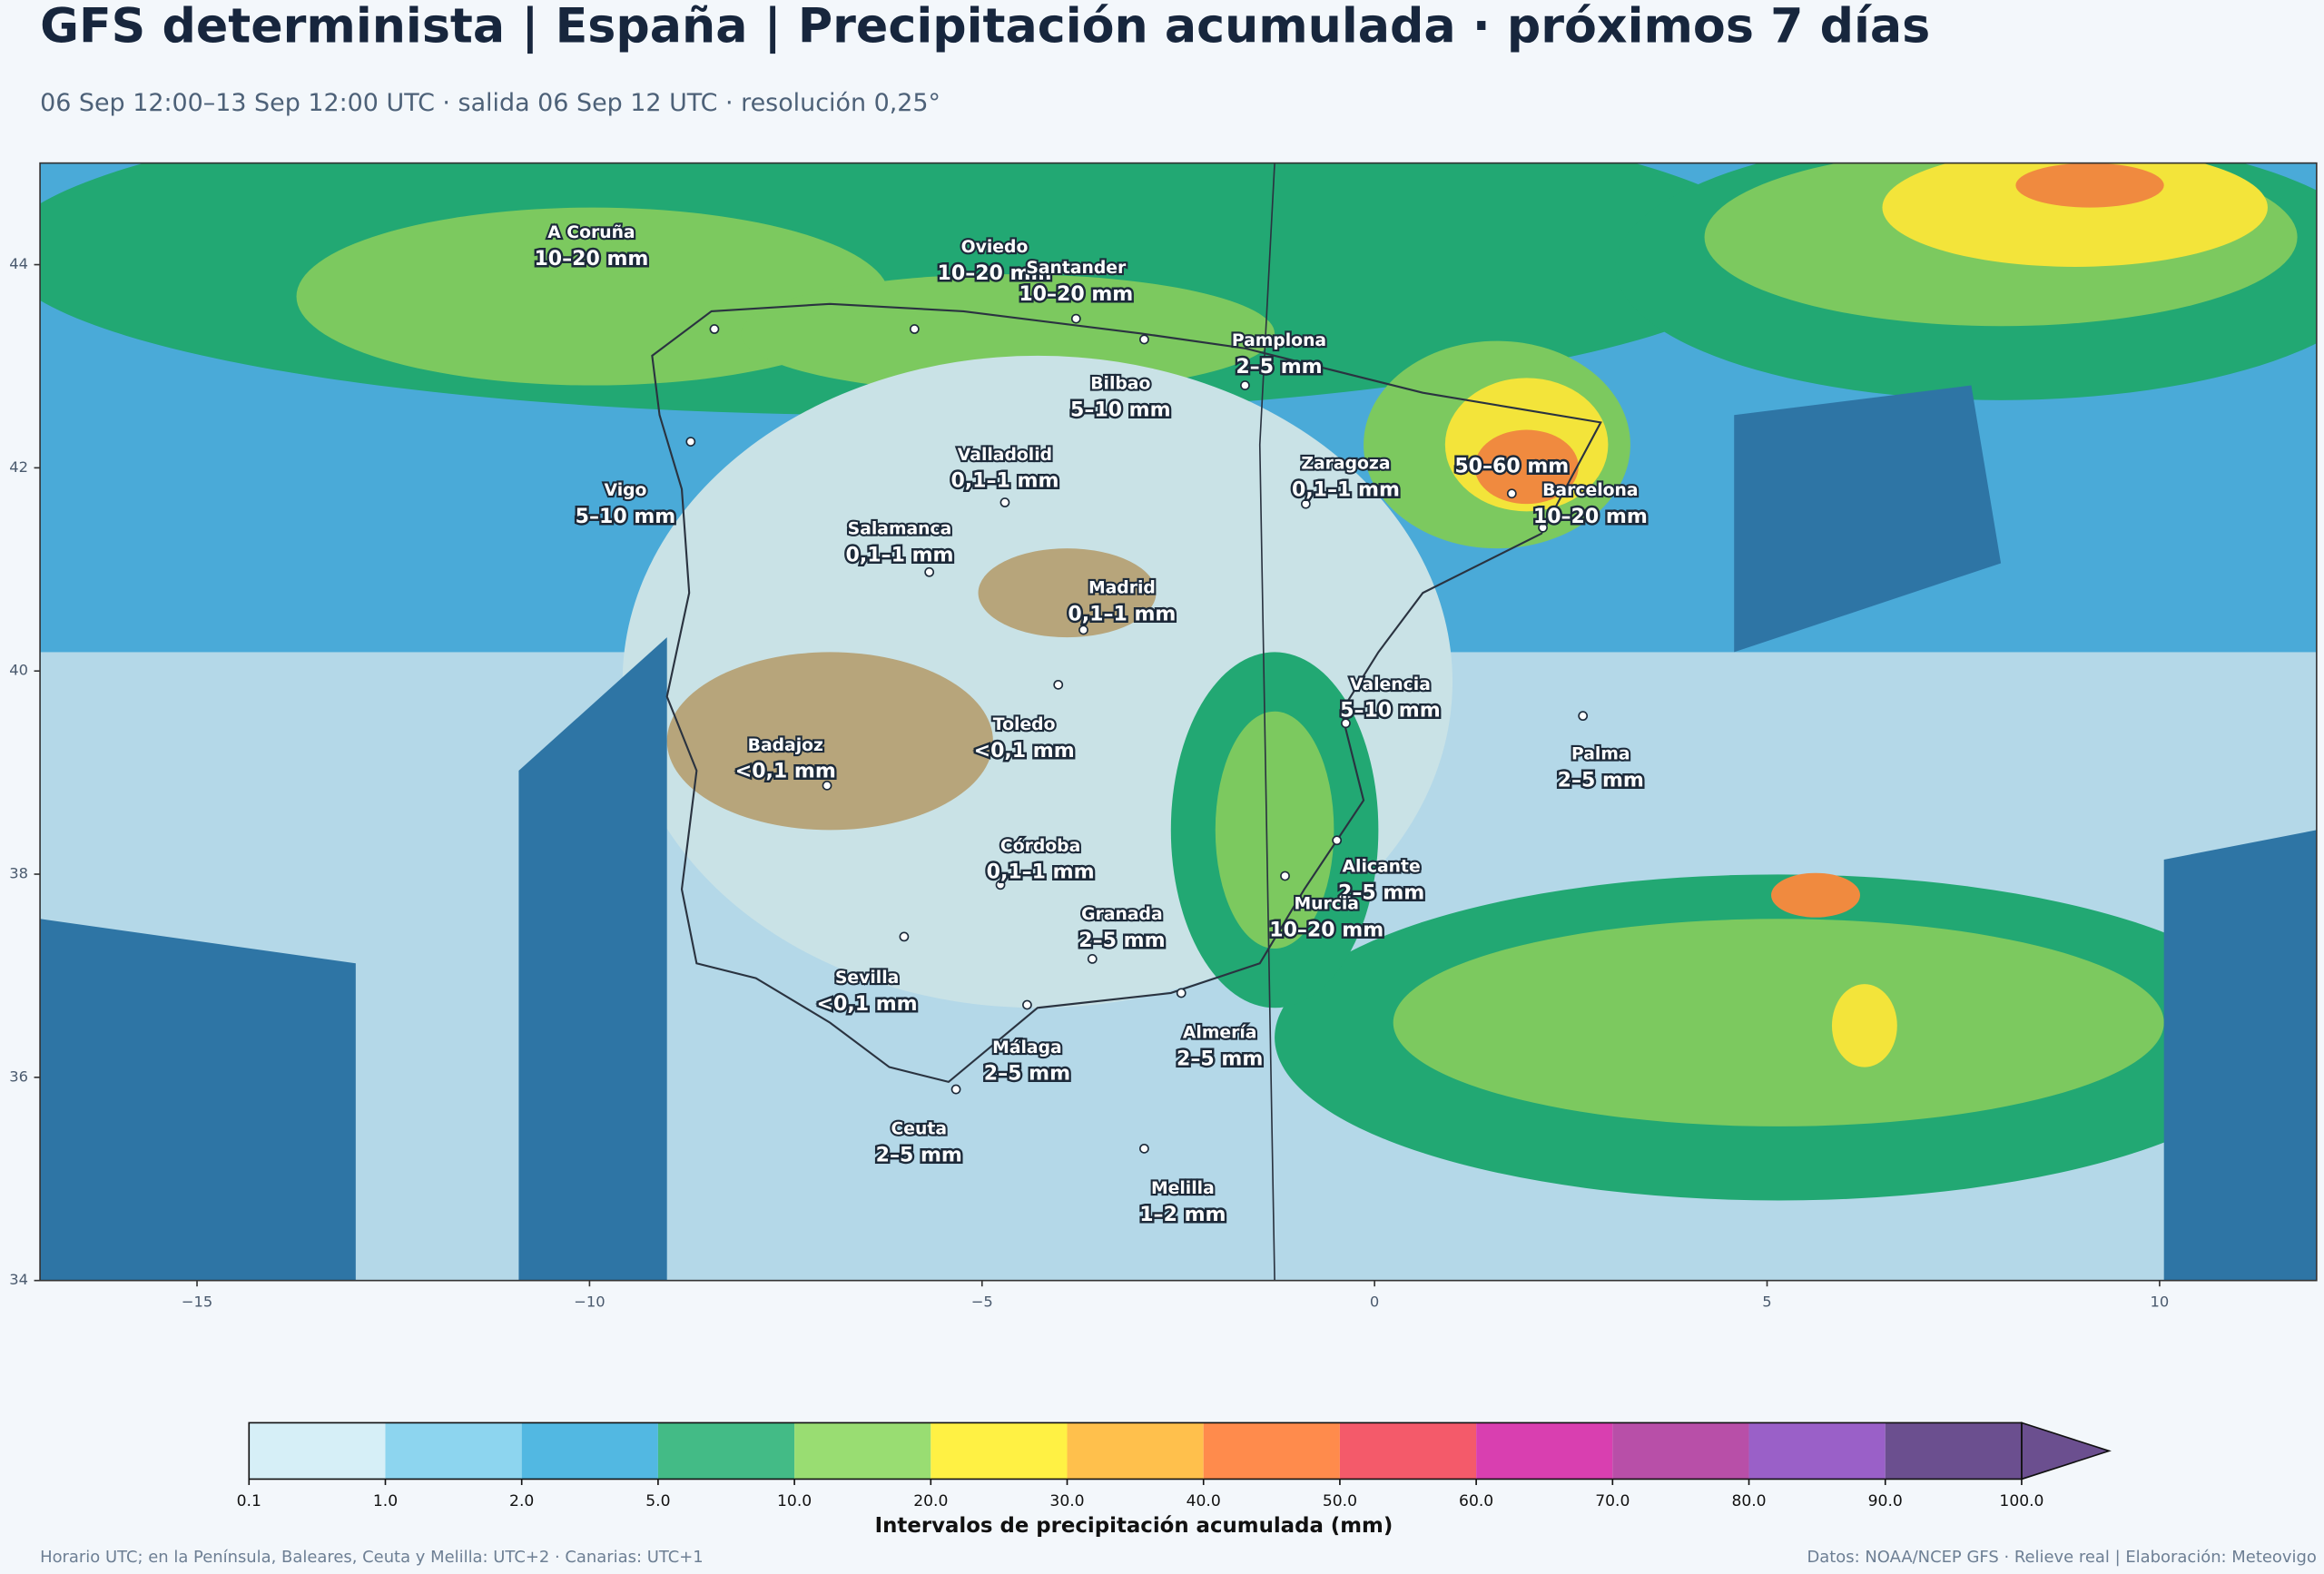 This screenshot has height=1574, width=2324. Describe the element at coordinates (18, 1279) in the screenshot. I see `y-tick-label: 34` at that location.